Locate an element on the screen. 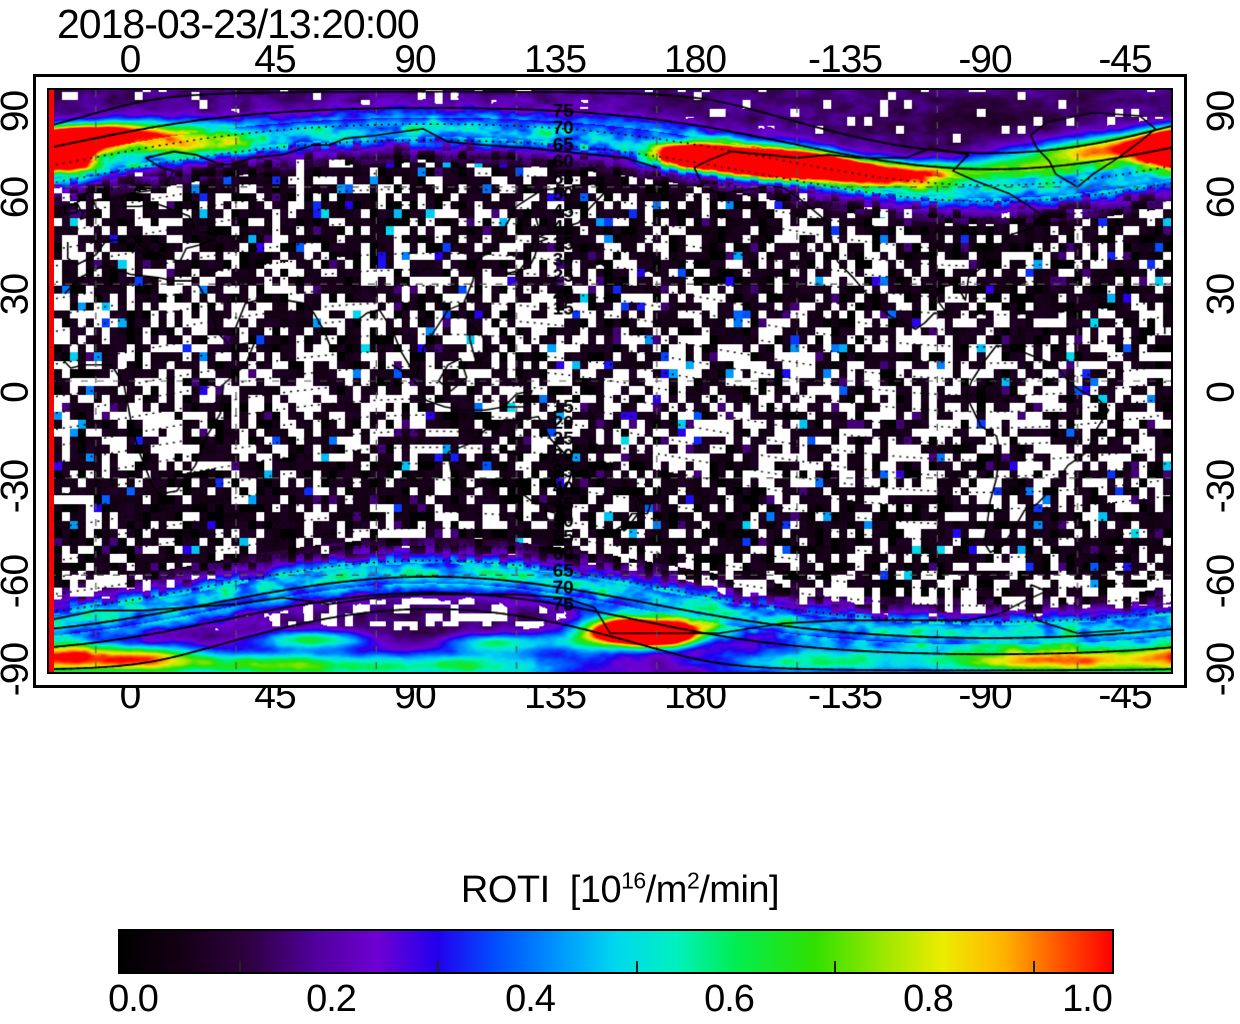  ytick-left-5: -60 is located at coordinates (18, 581).